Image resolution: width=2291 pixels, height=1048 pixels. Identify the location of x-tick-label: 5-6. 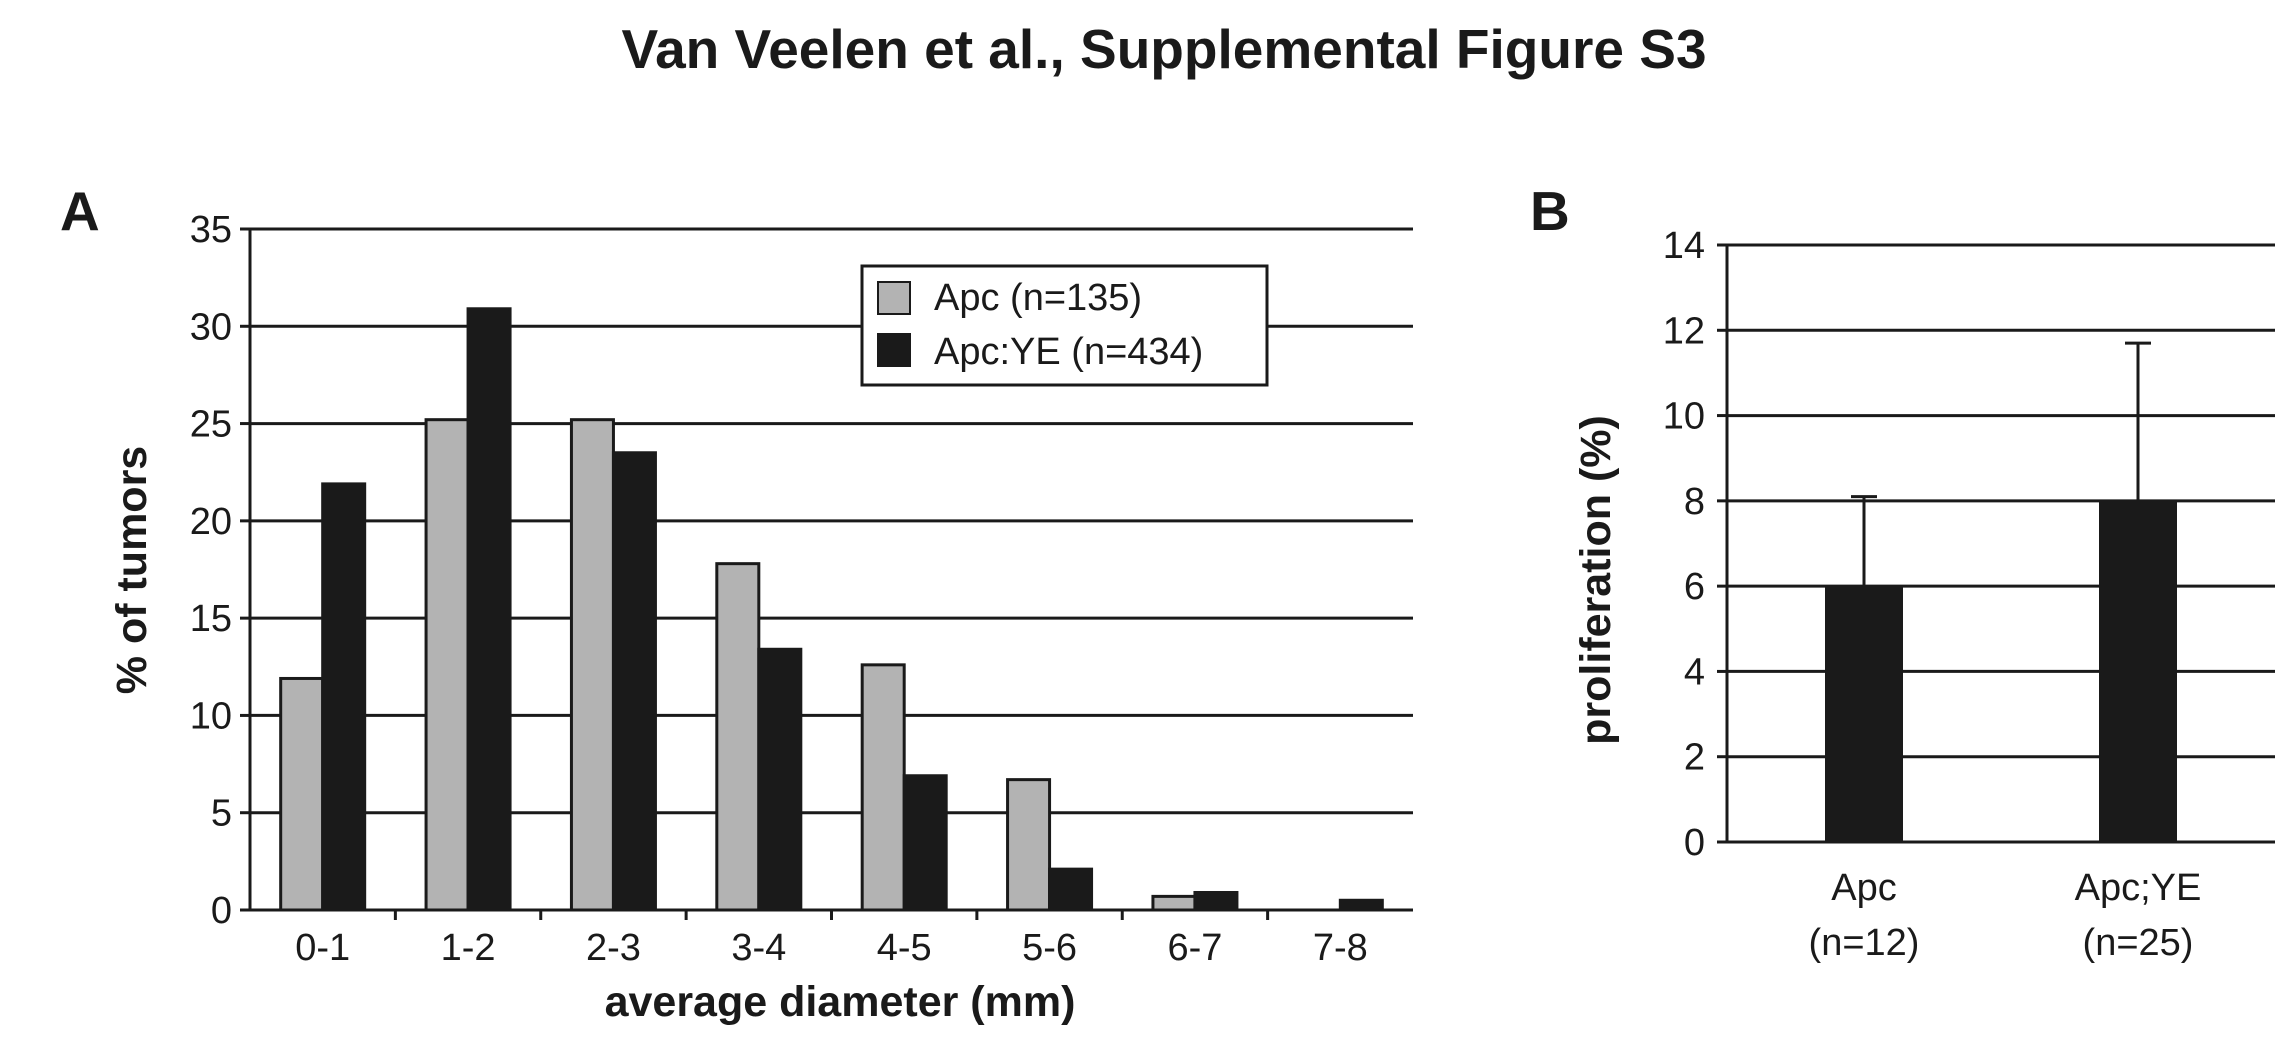
(1049, 948).